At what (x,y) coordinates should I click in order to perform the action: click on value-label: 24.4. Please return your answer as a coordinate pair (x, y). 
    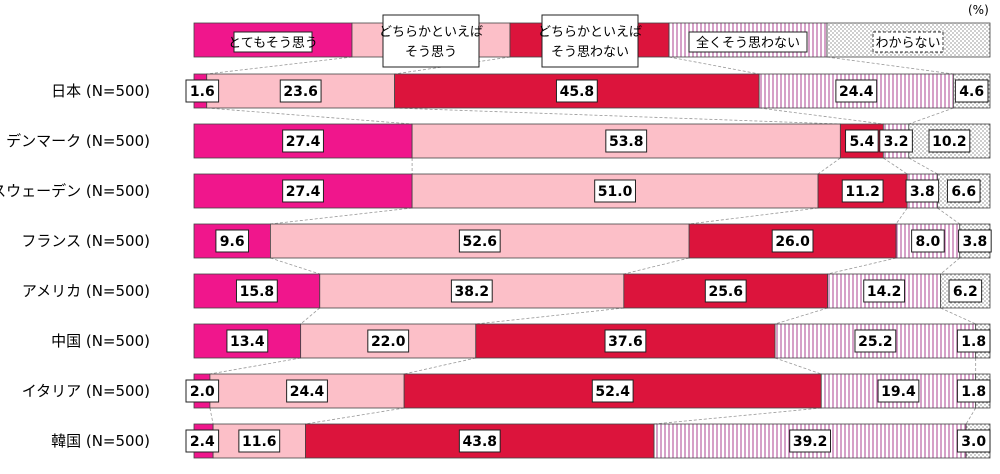
    Looking at the image, I should click on (307, 392).